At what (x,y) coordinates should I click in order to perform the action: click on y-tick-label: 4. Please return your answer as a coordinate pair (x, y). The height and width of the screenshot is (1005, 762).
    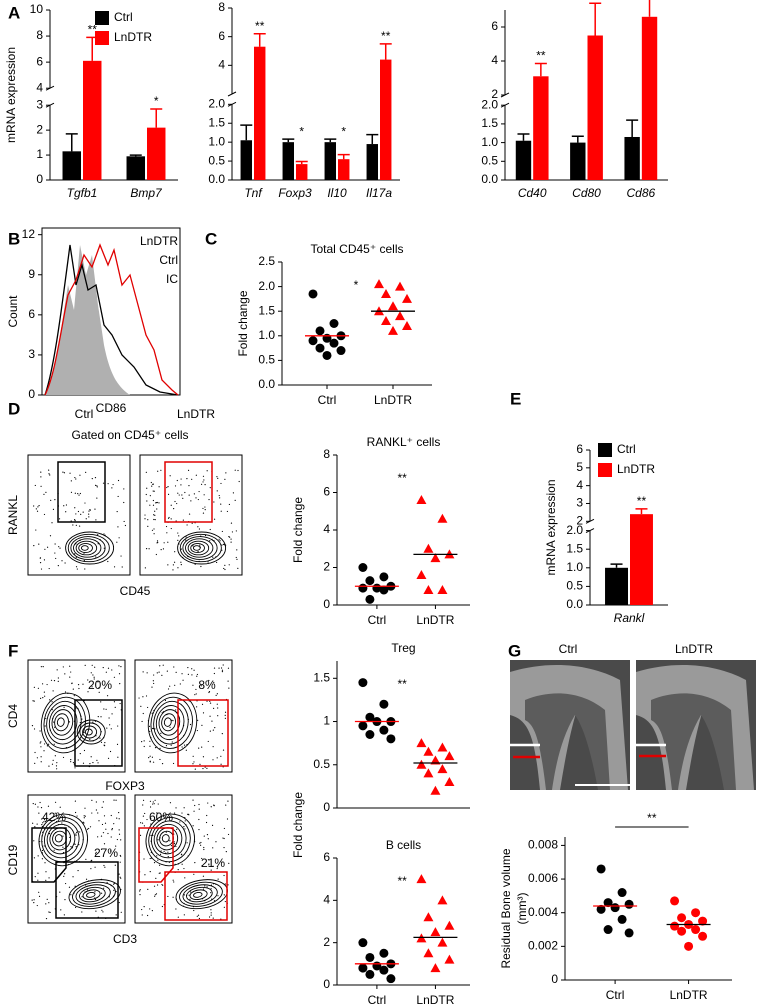
    Looking at the image, I should click on (326, 529).